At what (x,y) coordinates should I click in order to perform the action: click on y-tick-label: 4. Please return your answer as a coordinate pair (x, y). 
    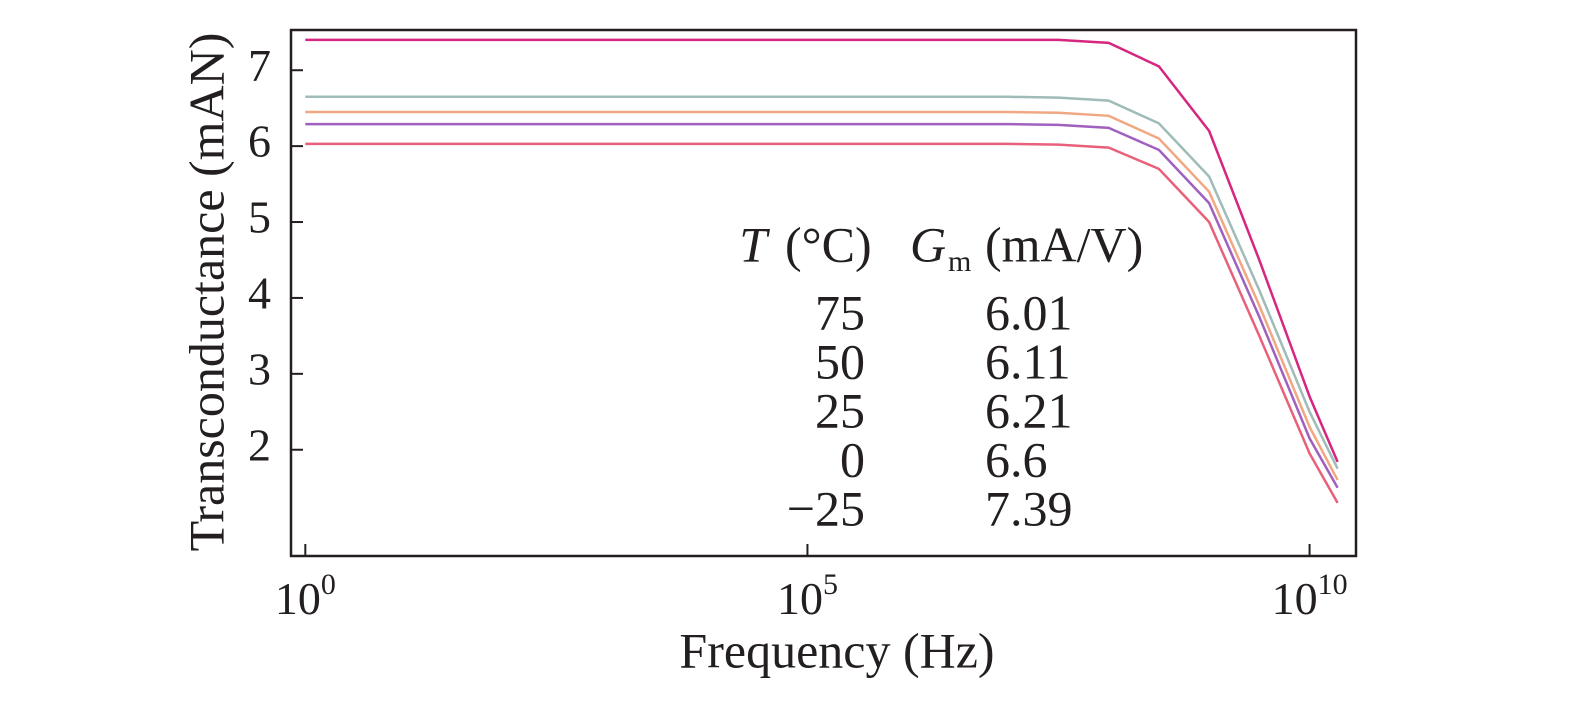
    Looking at the image, I should click on (259, 292).